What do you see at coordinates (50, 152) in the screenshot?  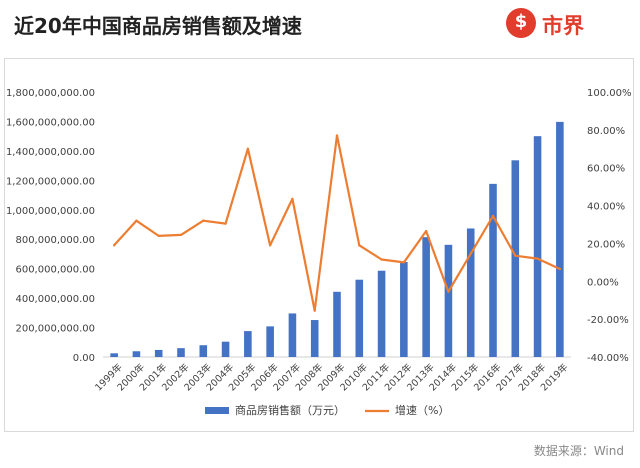 I see `left-tick-label: 1,400,000,000.00` at bounding box center [50, 152].